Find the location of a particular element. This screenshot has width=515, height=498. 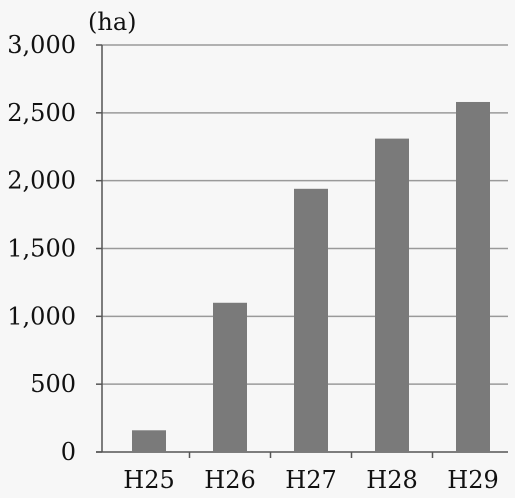

y-tick-labels: 0 500 1,000 1,500 2,000 2,500 3,000 is located at coordinates (41, 248).